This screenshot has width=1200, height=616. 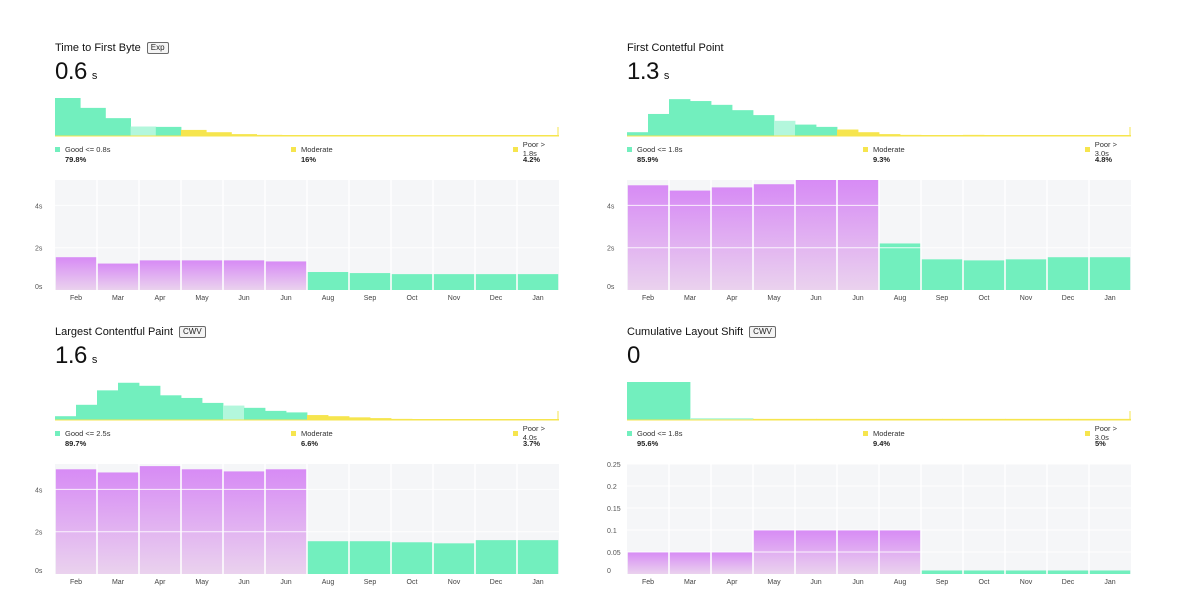 What do you see at coordinates (1100, 443) in the screenshot?
I see `legend-poor-pct: 5%` at bounding box center [1100, 443].